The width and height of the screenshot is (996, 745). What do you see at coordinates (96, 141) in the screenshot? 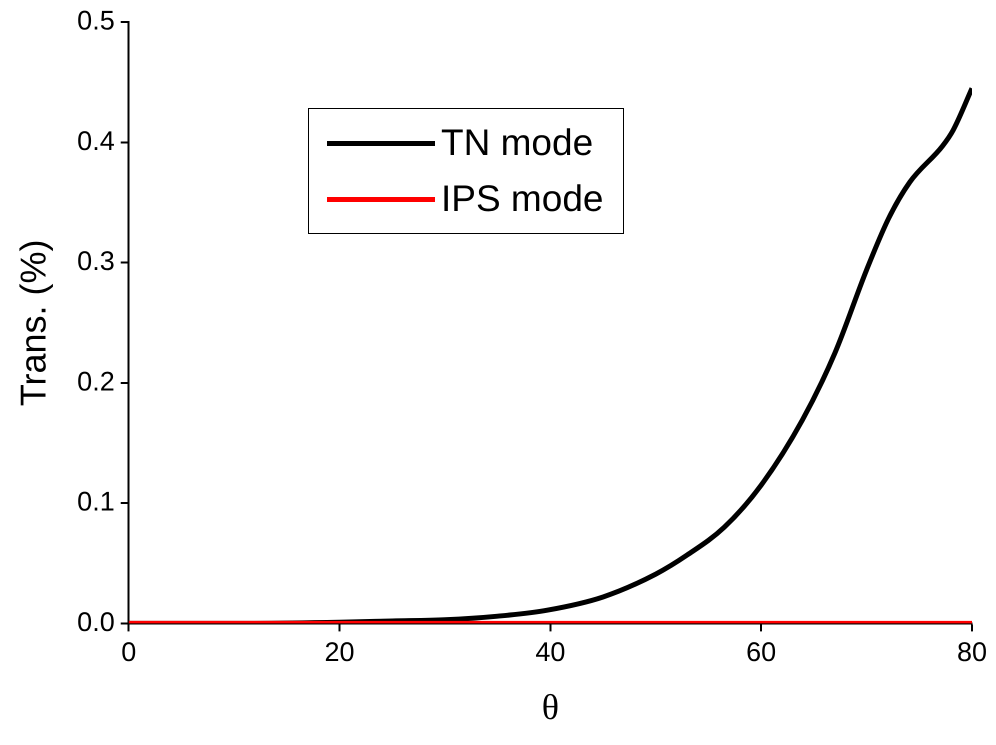
I see `y-tick-label: 0.4` at bounding box center [96, 141].